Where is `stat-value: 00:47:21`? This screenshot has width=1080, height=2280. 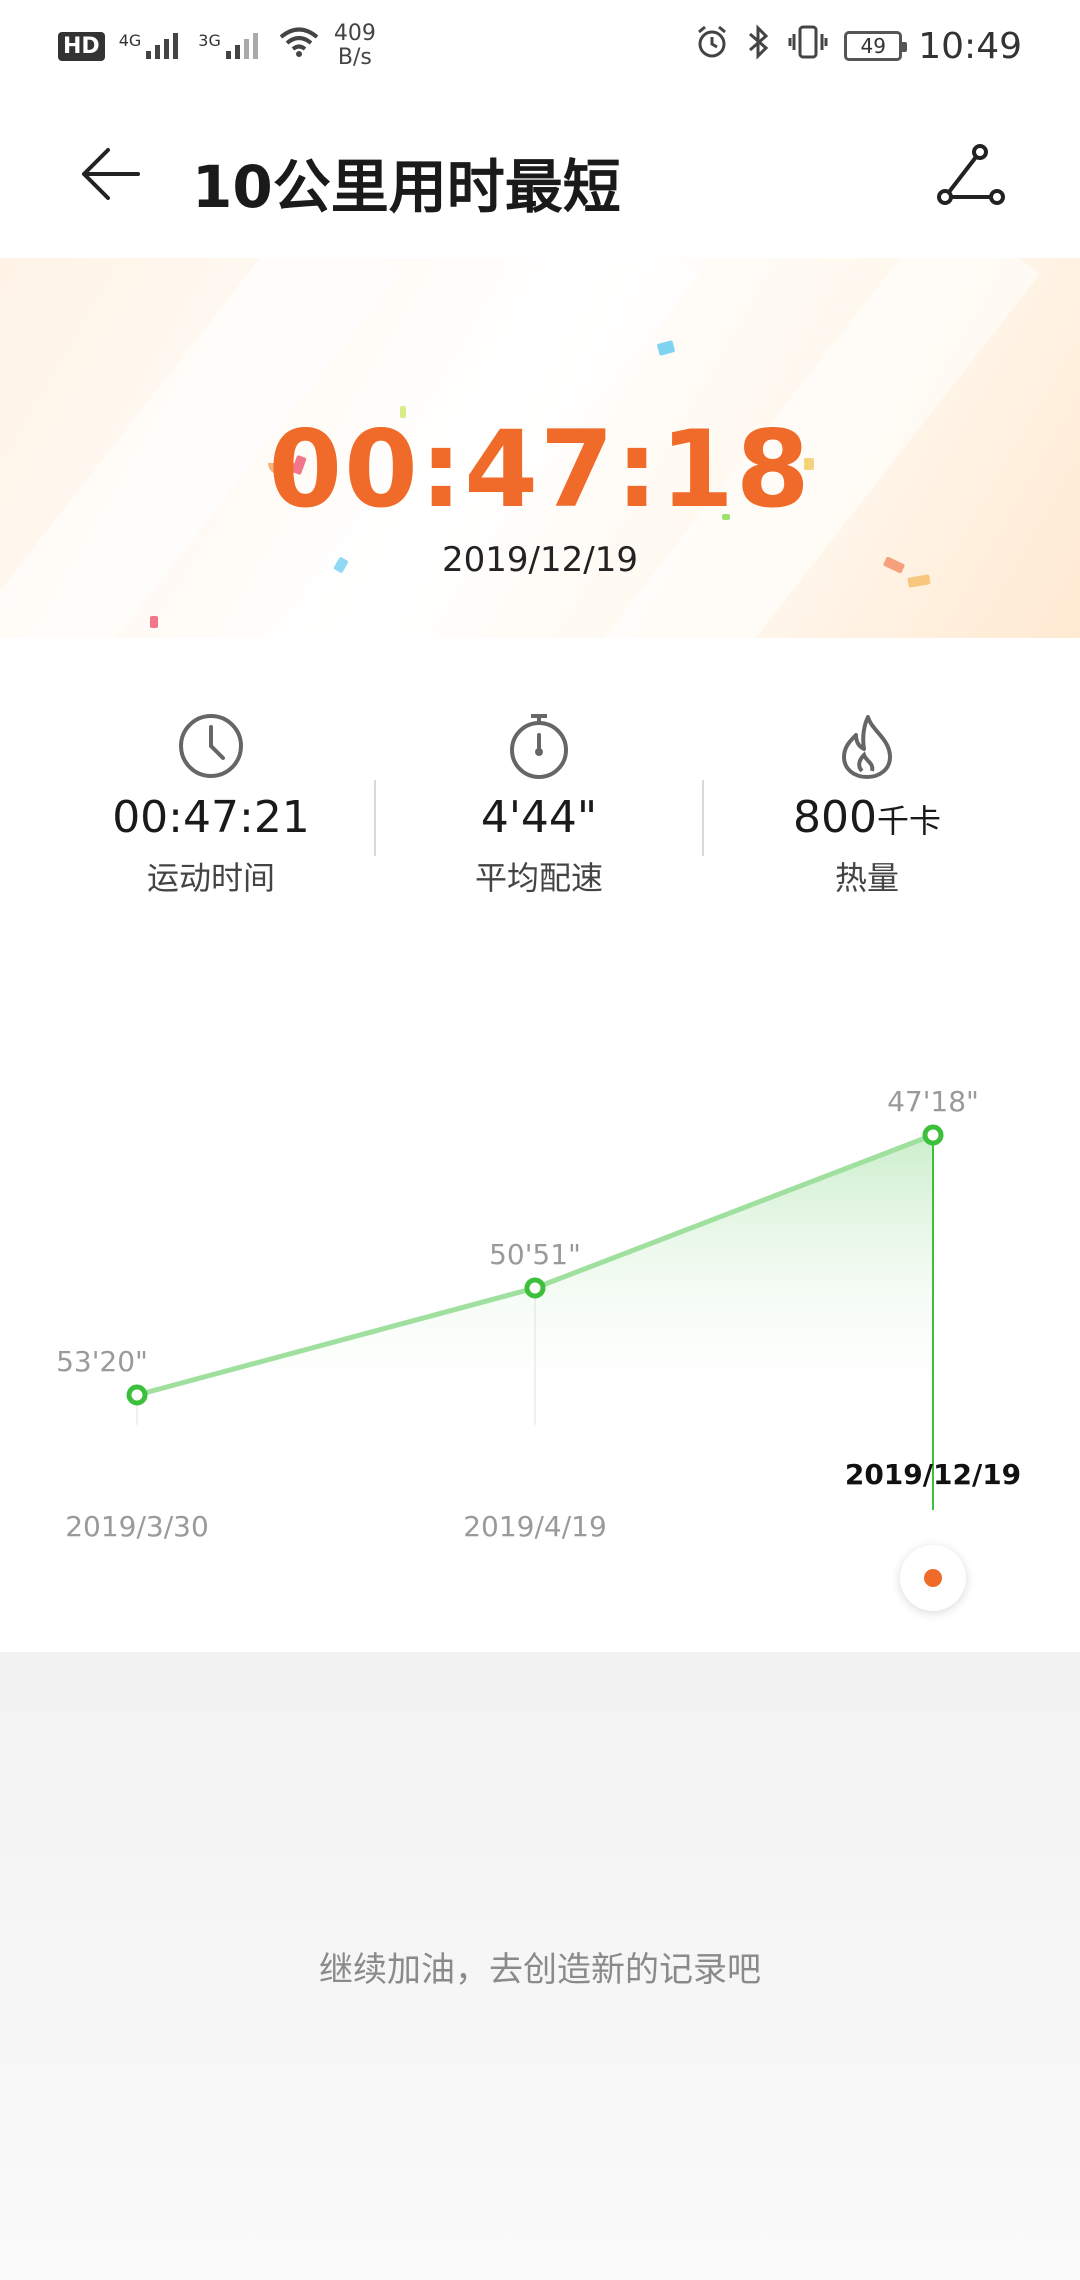
stat-value: 00:47:21 is located at coordinates (211, 817).